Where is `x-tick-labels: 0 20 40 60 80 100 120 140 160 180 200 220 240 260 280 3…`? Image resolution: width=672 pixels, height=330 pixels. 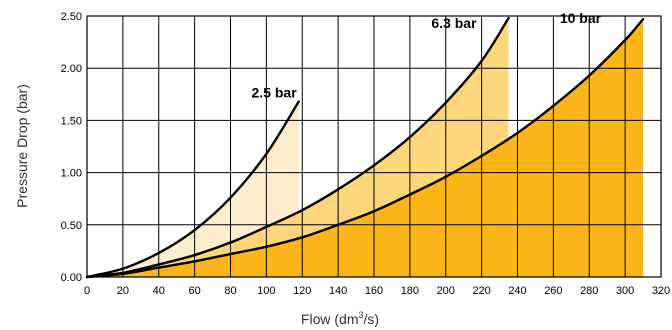 x-tick-labels: 0 20 40 60 80 100 120 140 160 180 200 220 240 260 280 3… is located at coordinates (377, 291).